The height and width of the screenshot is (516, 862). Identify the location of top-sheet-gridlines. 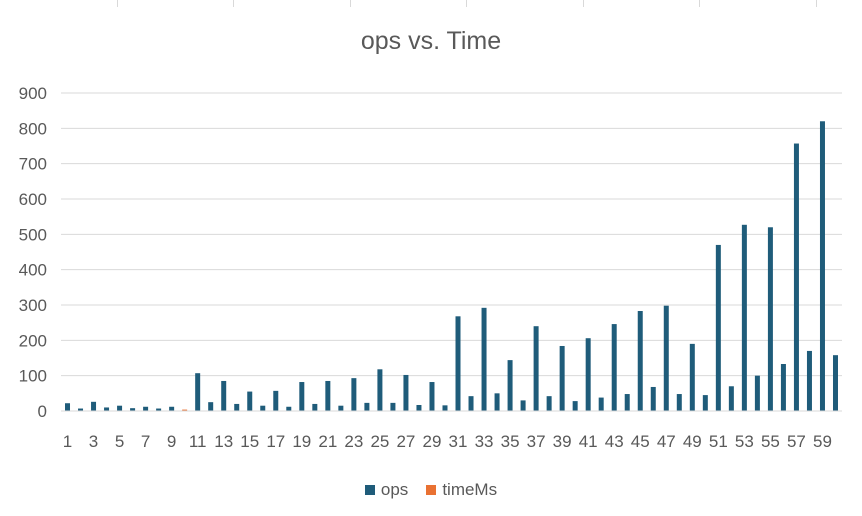
(431, 4).